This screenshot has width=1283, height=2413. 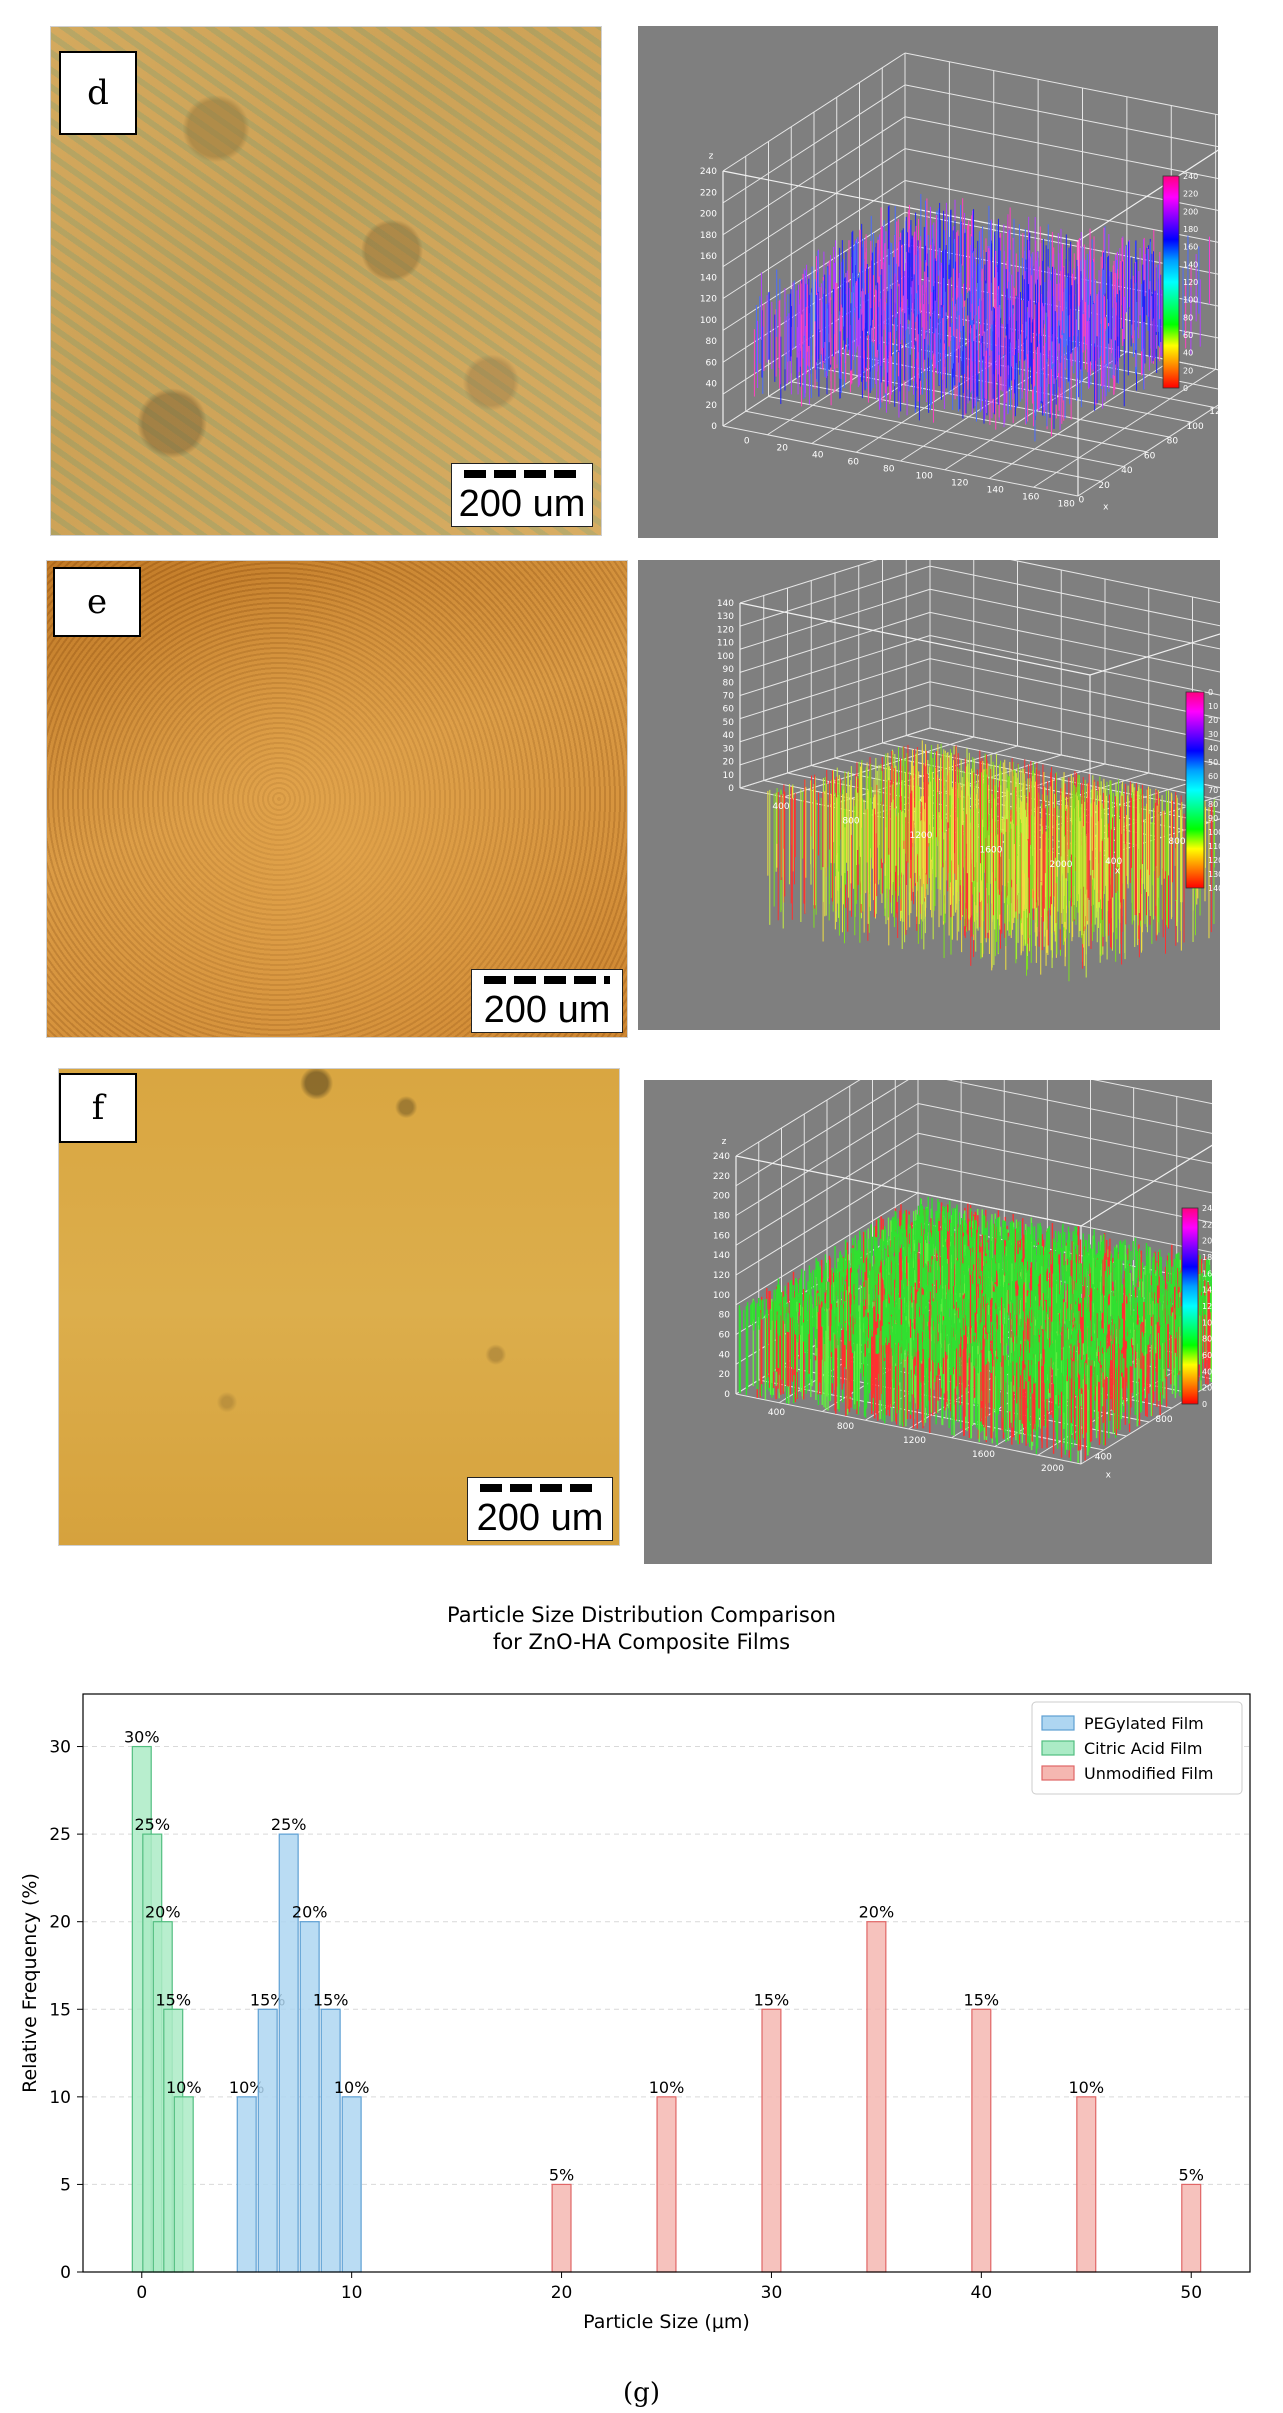 What do you see at coordinates (1127, 471) in the screenshot?
I see `d-y-tick-2: 40` at bounding box center [1127, 471].